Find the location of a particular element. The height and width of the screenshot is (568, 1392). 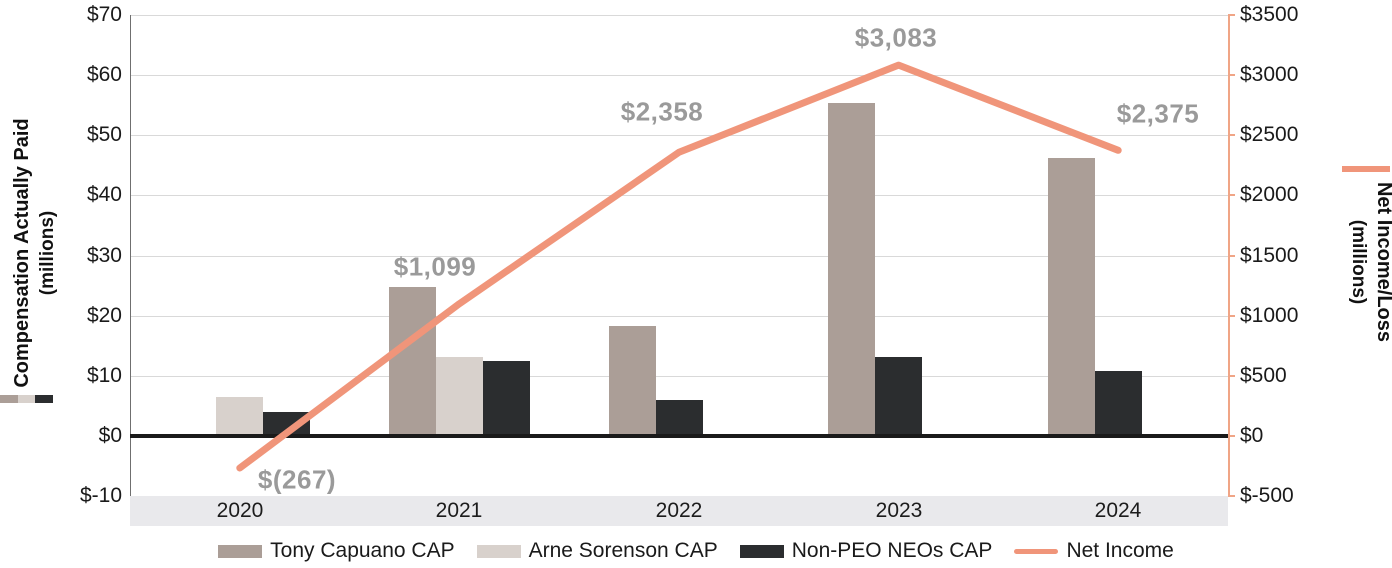

right-axis-tick-label: $2000 is located at coordinates (1269, 194).